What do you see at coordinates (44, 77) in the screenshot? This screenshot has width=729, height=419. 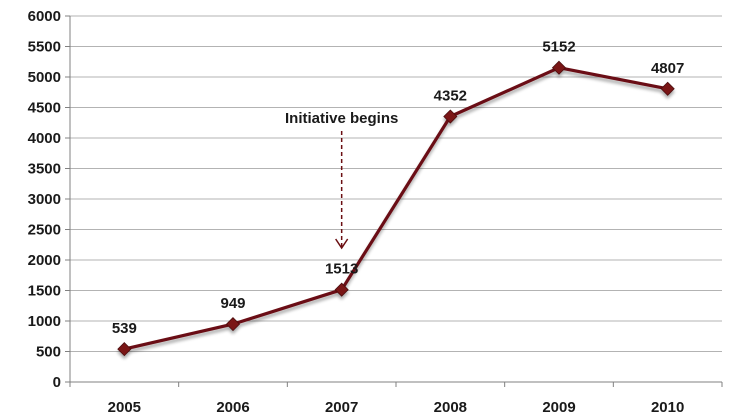 I see `y-tick-label: 5000` at bounding box center [44, 77].